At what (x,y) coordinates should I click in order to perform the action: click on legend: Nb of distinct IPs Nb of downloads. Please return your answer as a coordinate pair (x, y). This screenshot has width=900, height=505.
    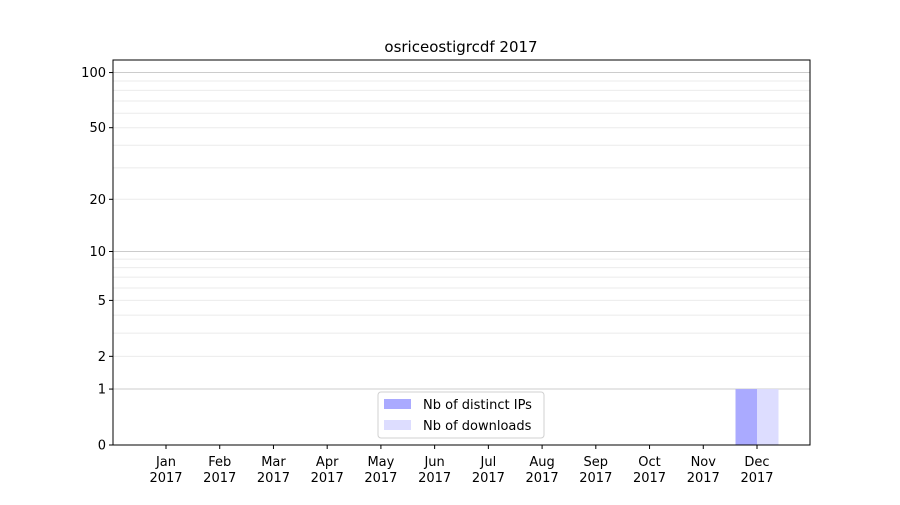
    Looking at the image, I should click on (461, 415).